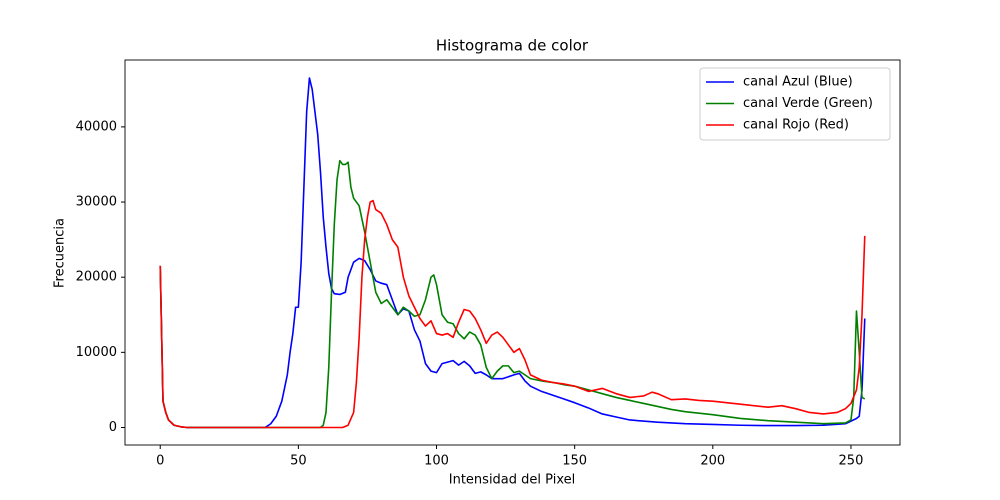 The height and width of the screenshot is (500, 1000). Describe the element at coordinates (436, 461) in the screenshot. I see `x-tick-label: 100` at that location.